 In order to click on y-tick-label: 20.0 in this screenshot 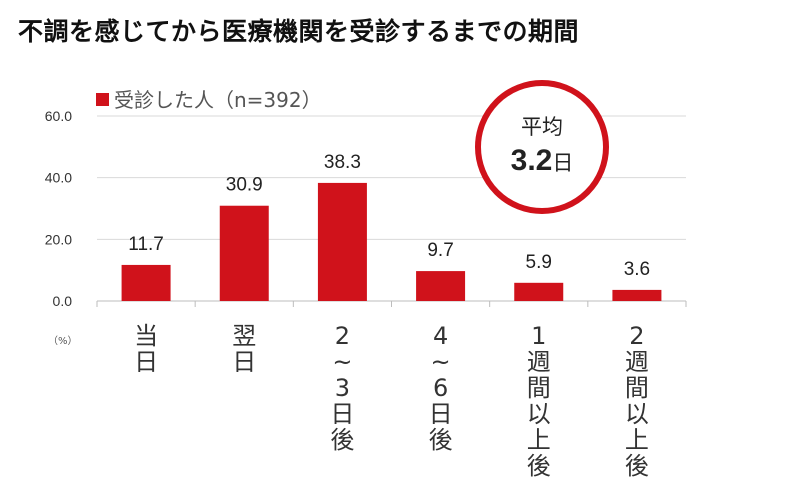, I will do `click(58, 239)`.